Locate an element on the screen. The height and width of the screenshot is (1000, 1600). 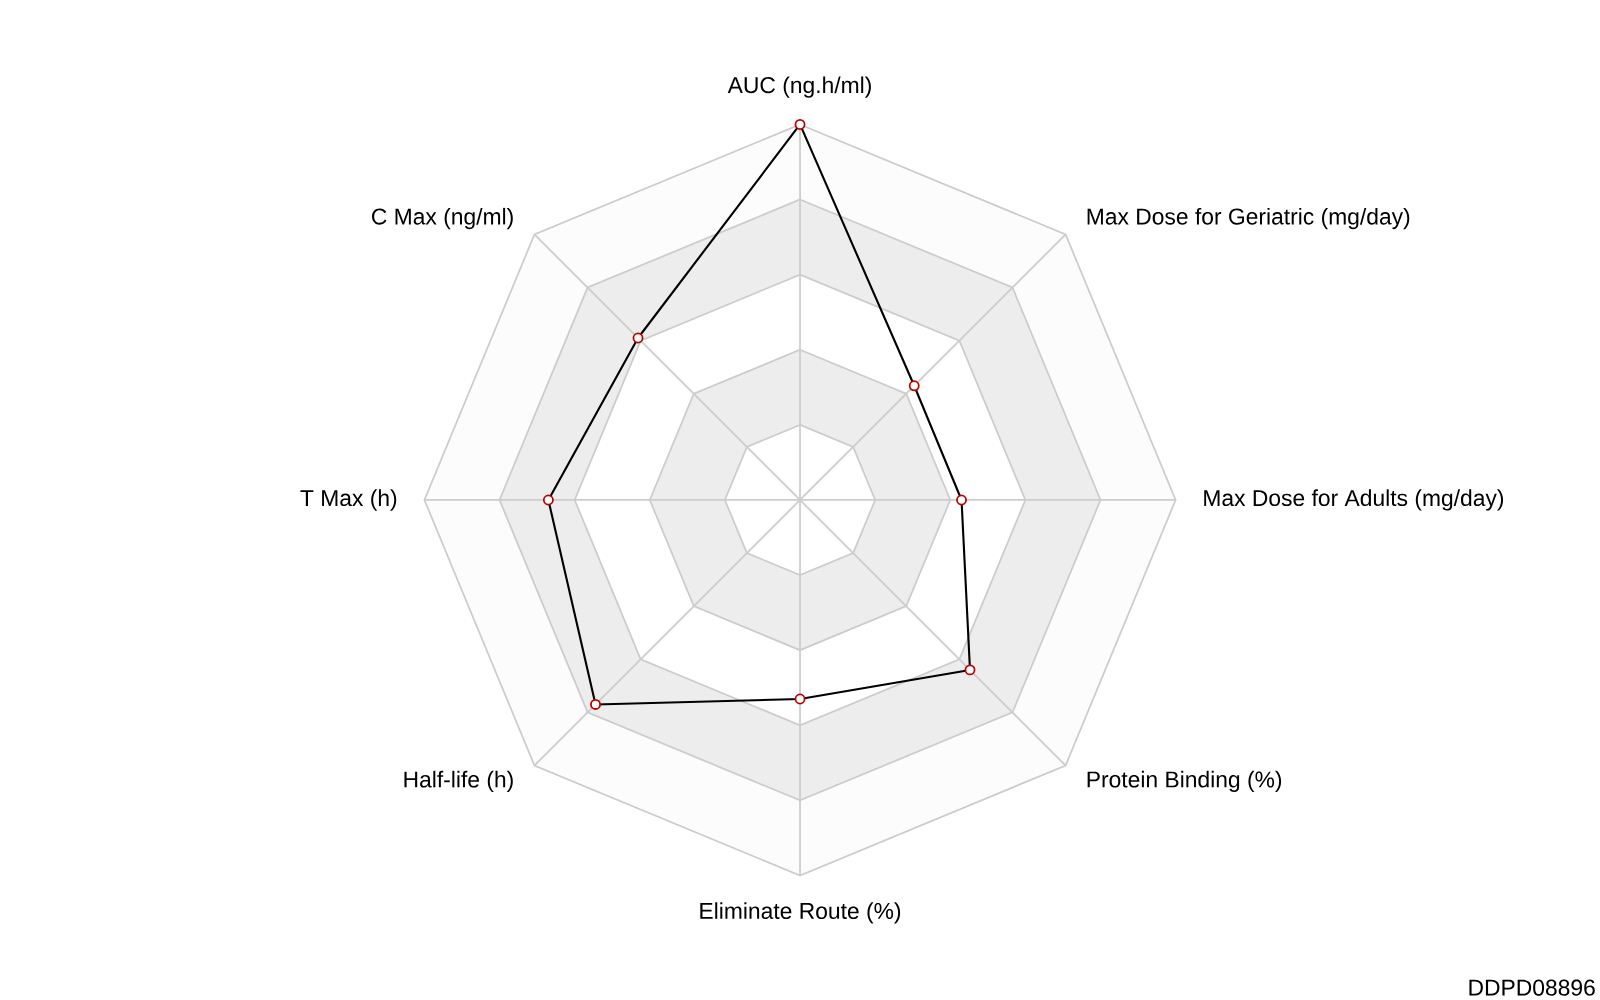
text: DDPD08896 is located at coordinates (1532, 987).